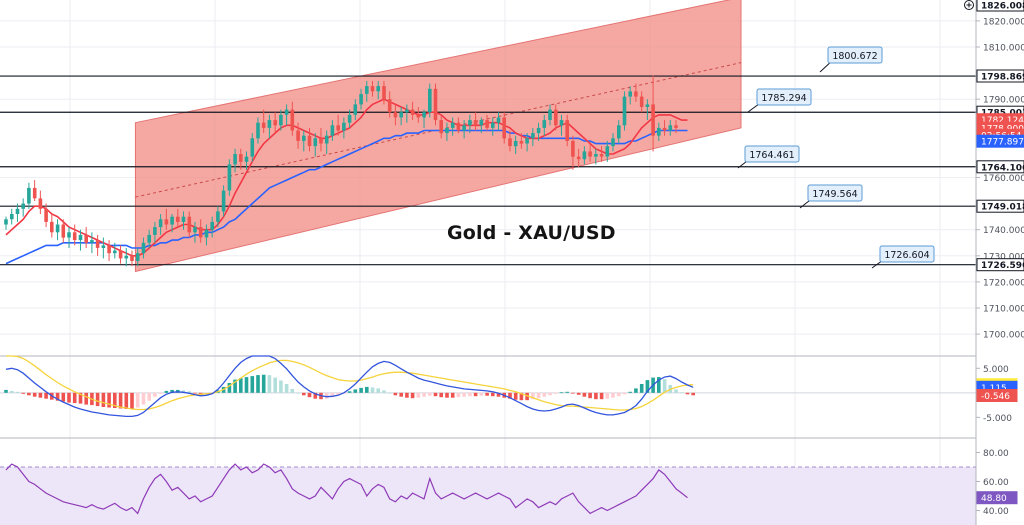  I want to click on price-tick-label: 1810.000, so click(1003, 48).